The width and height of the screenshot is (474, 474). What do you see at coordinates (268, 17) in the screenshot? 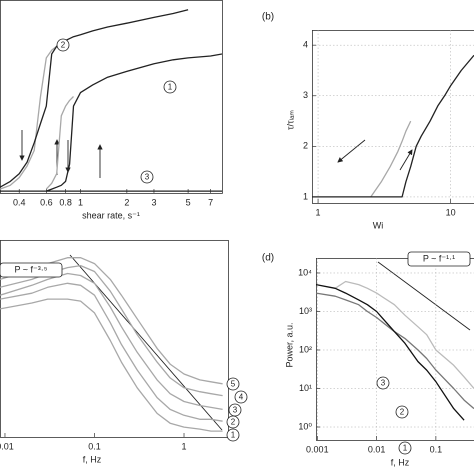
I see `panel-label: (b)` at bounding box center [268, 17].